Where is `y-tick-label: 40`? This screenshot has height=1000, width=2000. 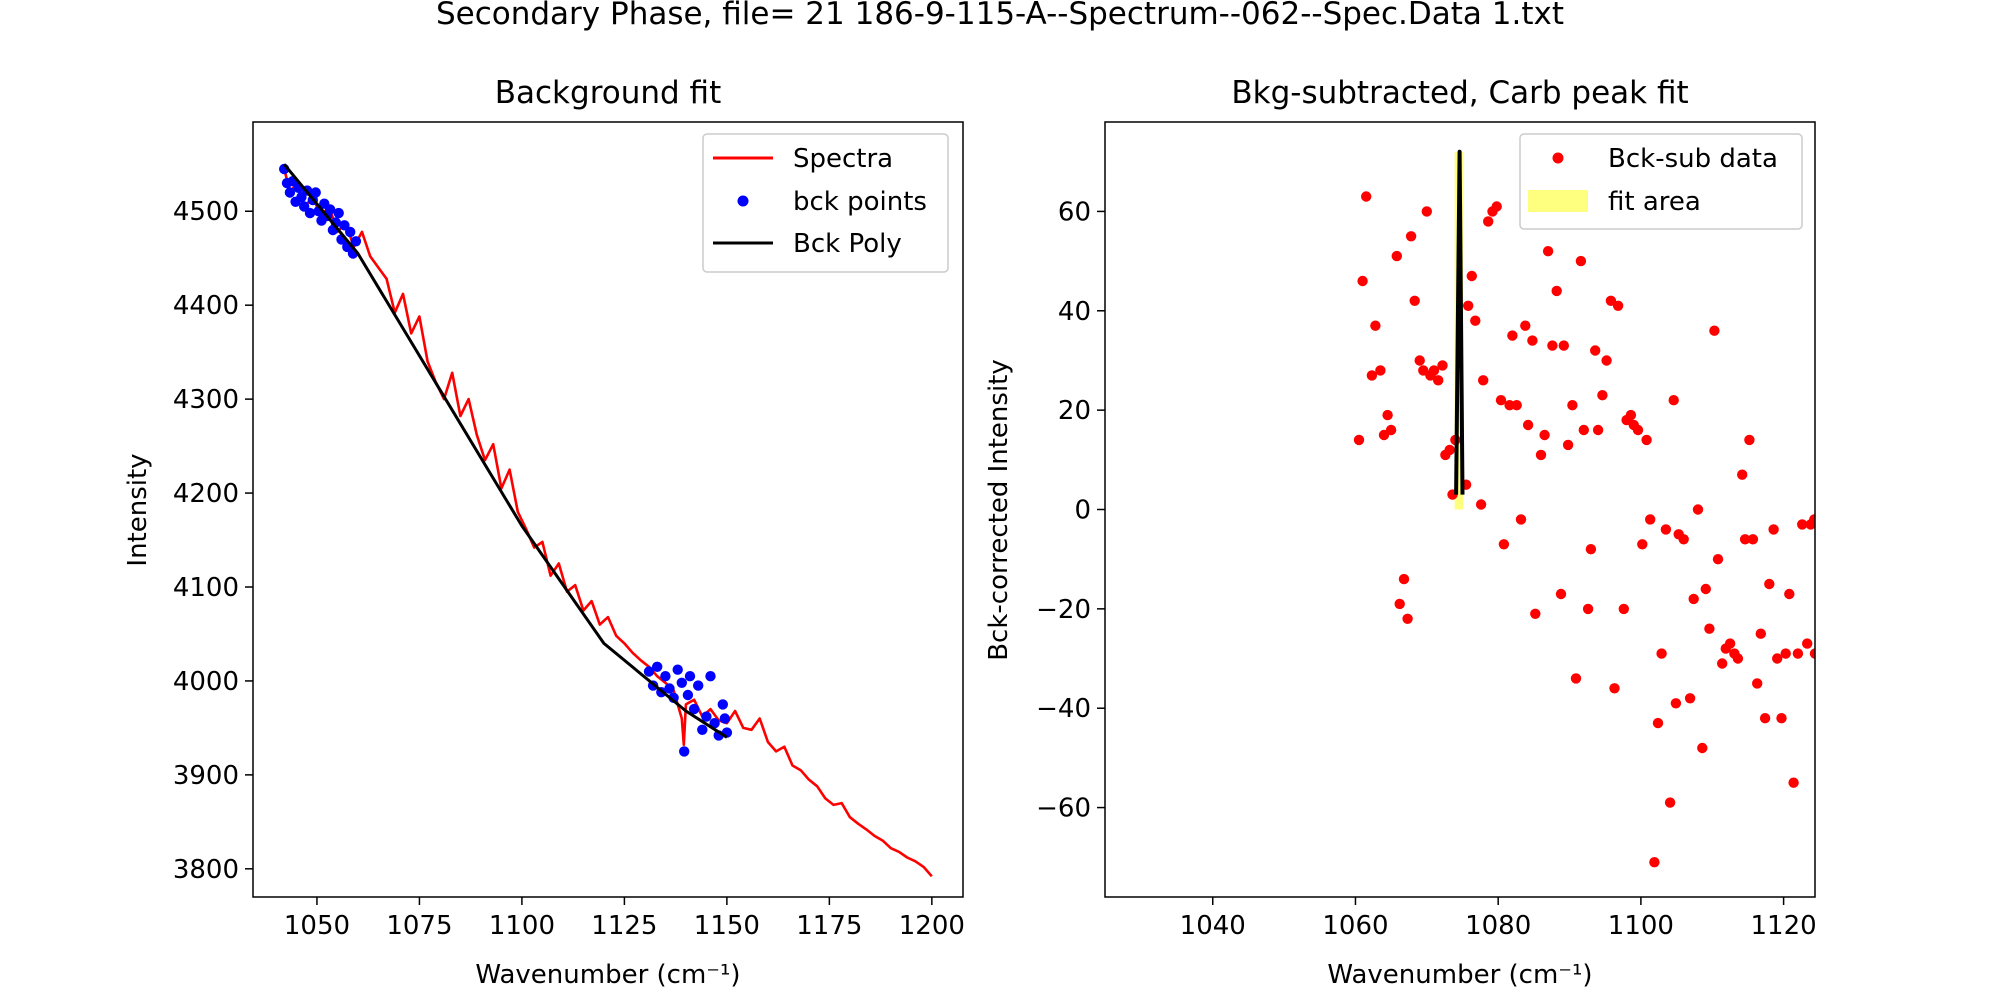 y-tick-label: 40 is located at coordinates (1074, 312).